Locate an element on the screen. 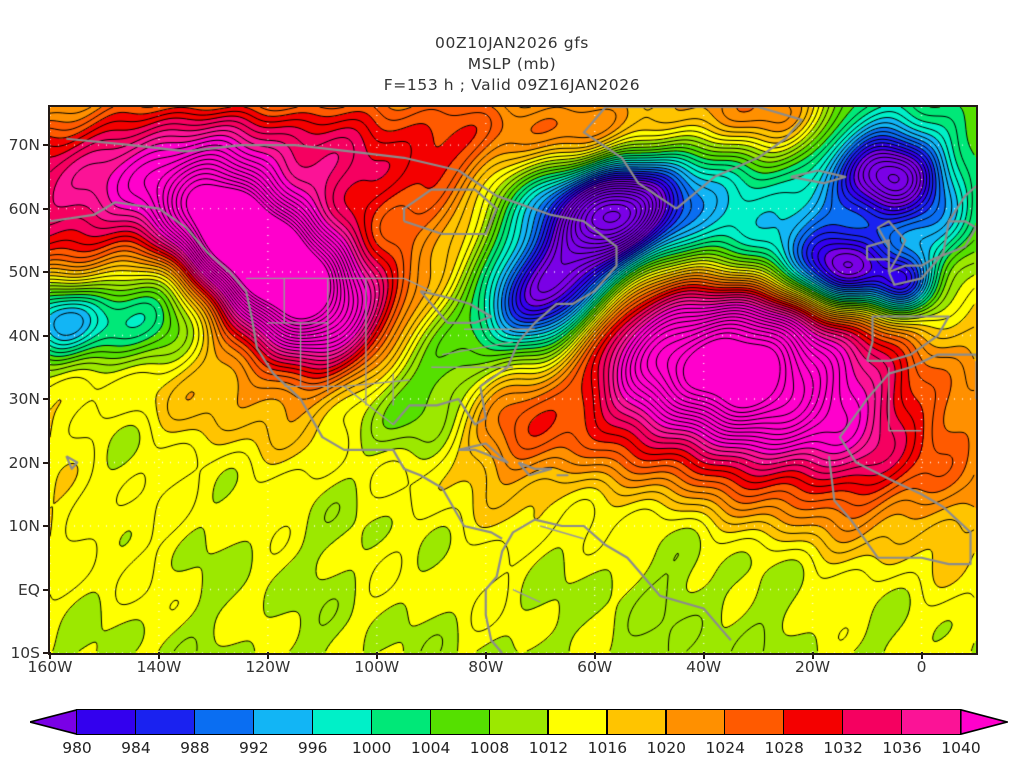 The height and width of the screenshot is (768, 1024). y-tick-label-10S: 10S is located at coordinates (25, 653).